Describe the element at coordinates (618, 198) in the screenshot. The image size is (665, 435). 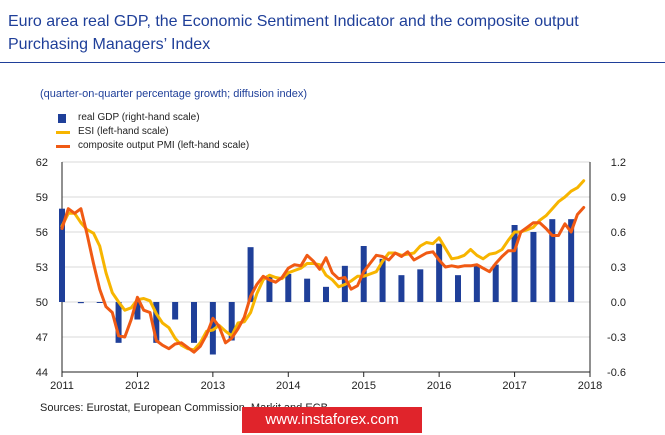
I see `y-right-tick-label: 0.9` at that location.